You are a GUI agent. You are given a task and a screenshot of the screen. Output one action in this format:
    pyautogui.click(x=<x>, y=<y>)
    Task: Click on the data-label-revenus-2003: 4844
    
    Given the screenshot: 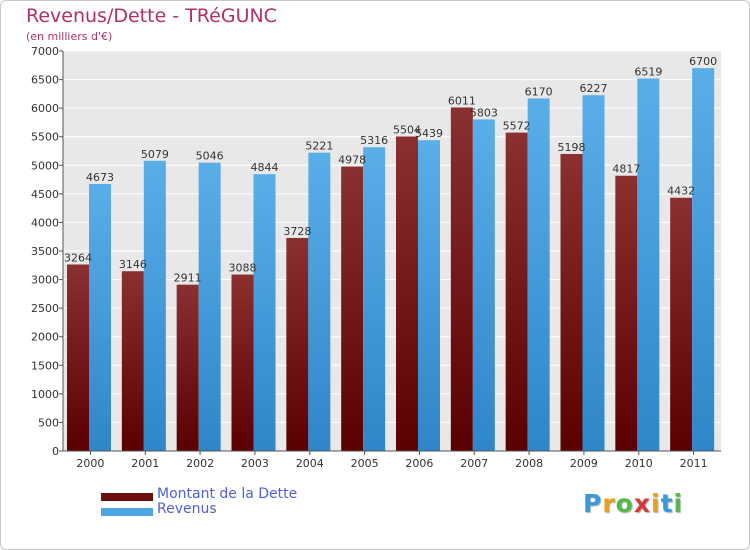 What is the action you would take?
    pyautogui.click(x=265, y=167)
    